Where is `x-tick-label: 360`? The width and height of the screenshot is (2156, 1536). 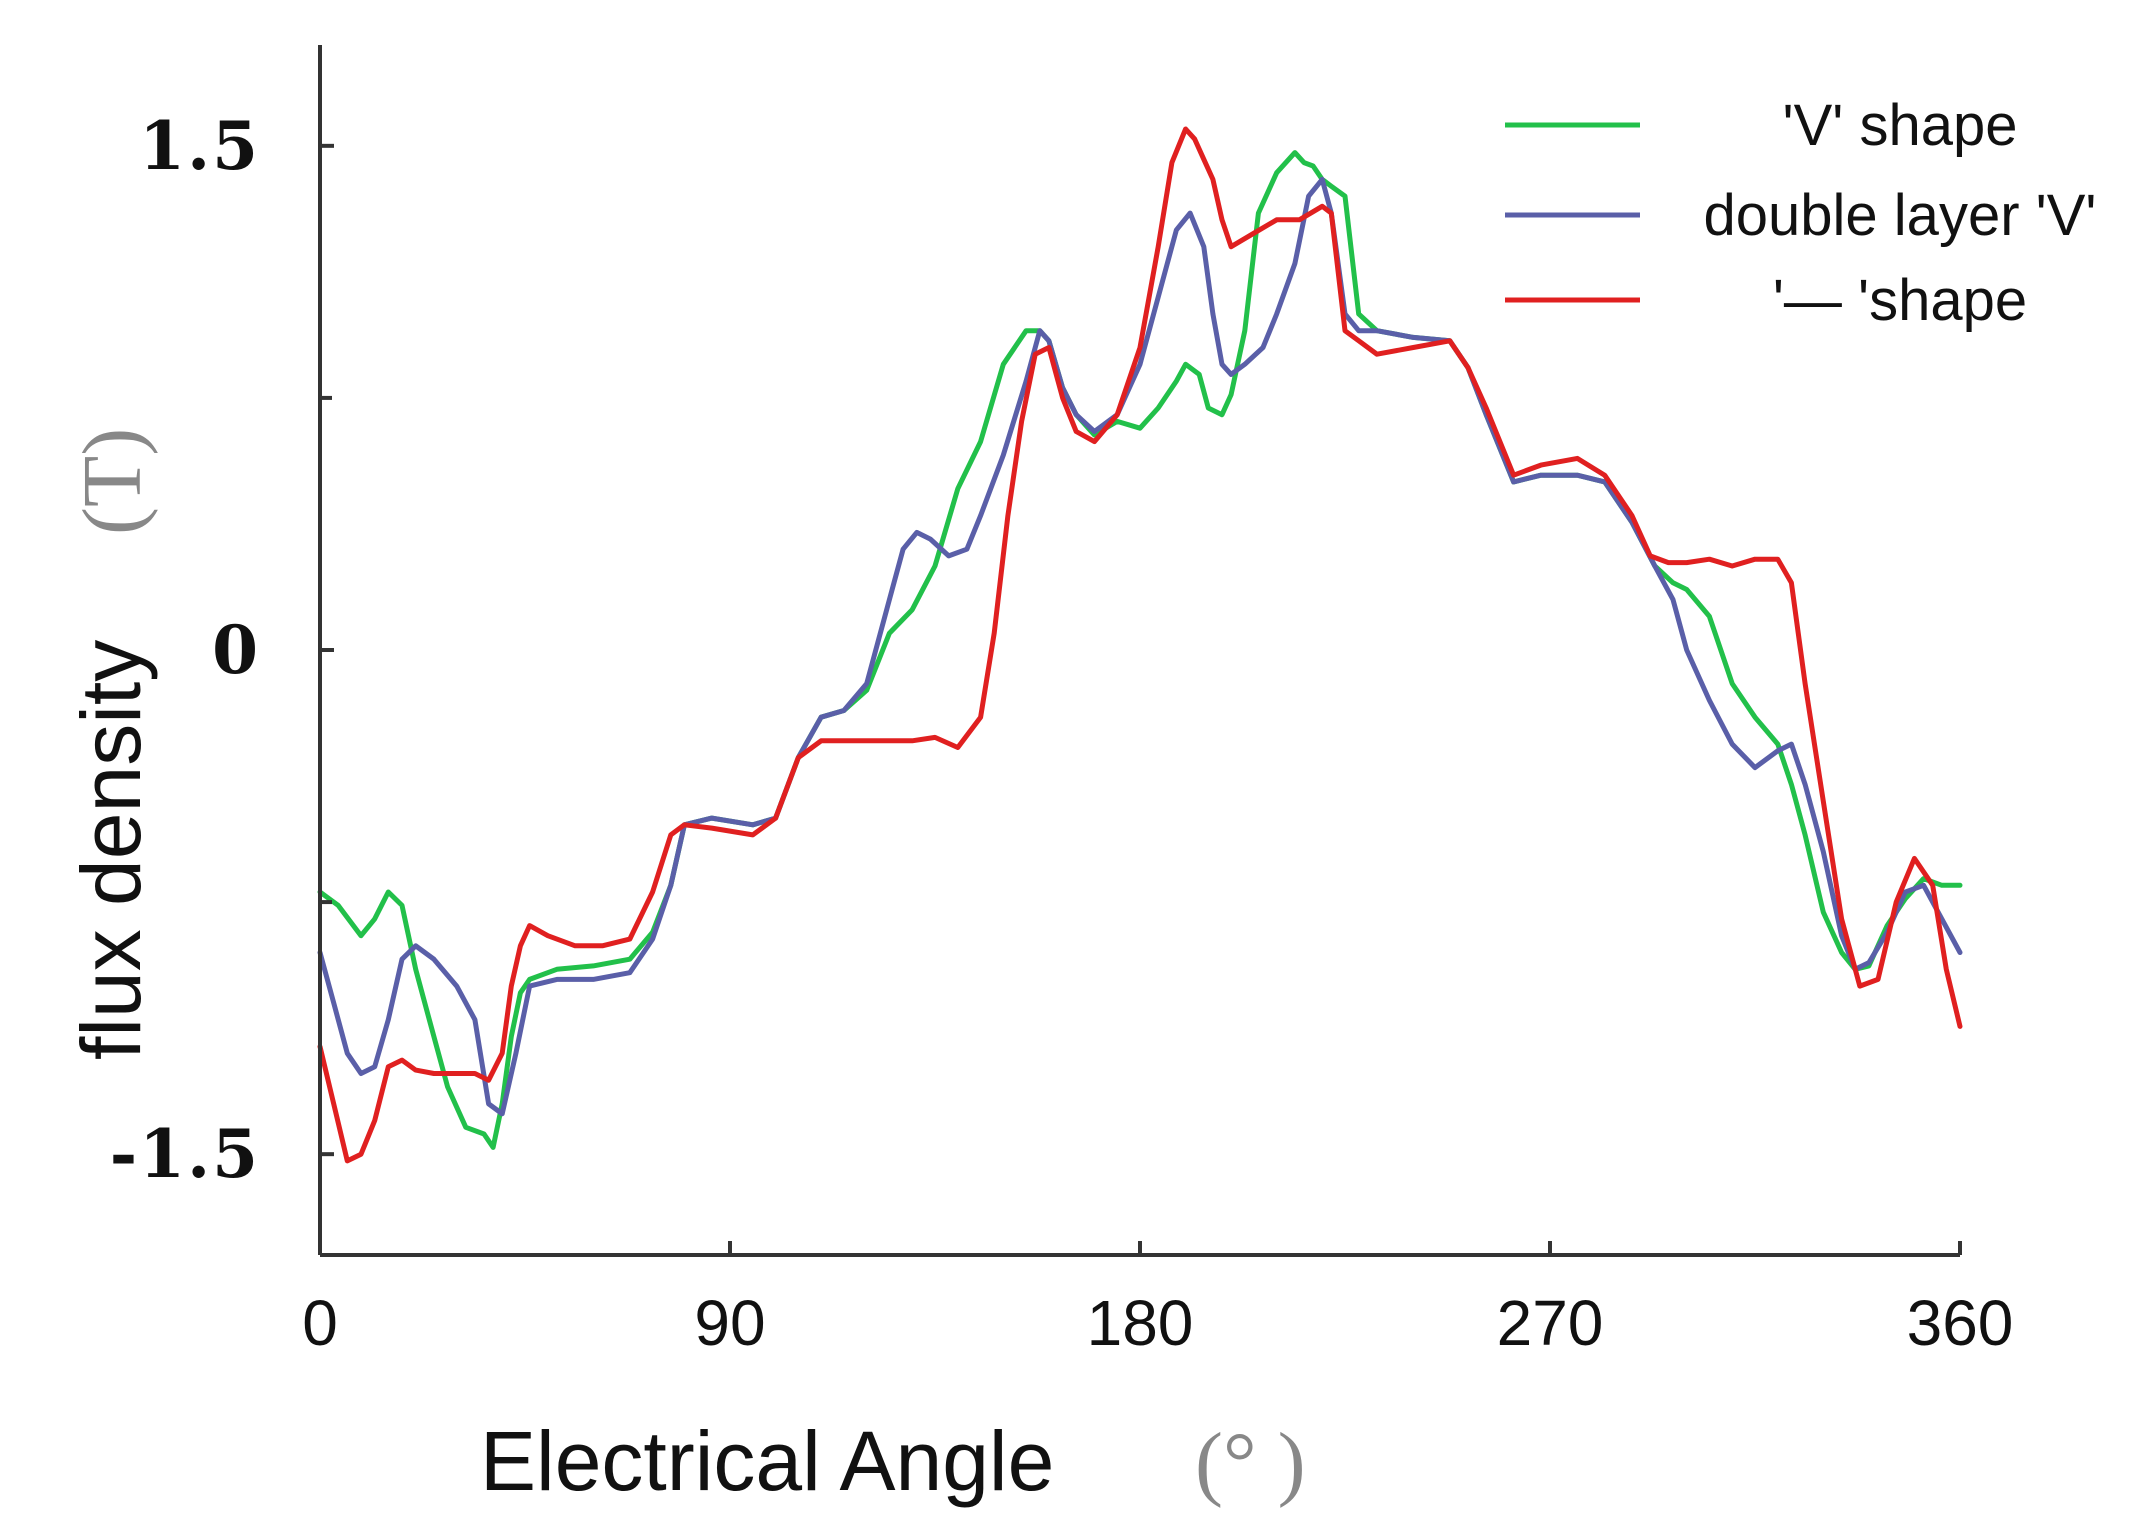
x-tick-label: 360 is located at coordinates (1960, 1323).